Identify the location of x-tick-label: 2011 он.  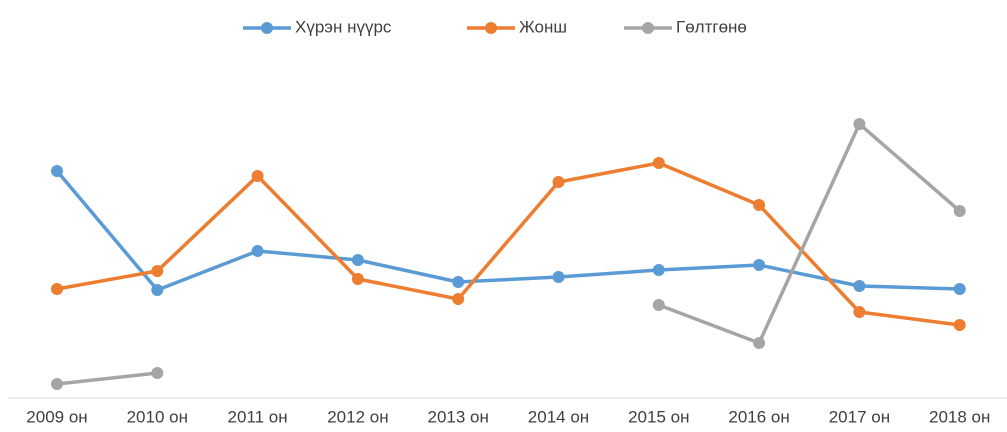
(258, 416).